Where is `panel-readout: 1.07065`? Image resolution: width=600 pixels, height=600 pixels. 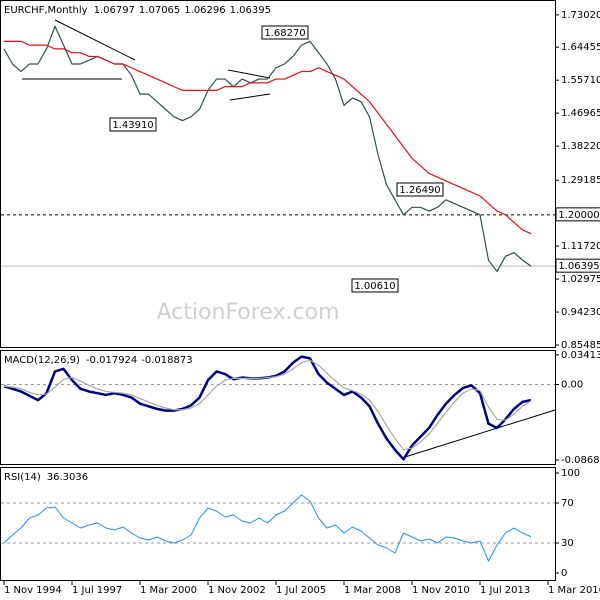 panel-readout: 1.07065 is located at coordinates (159, 10).